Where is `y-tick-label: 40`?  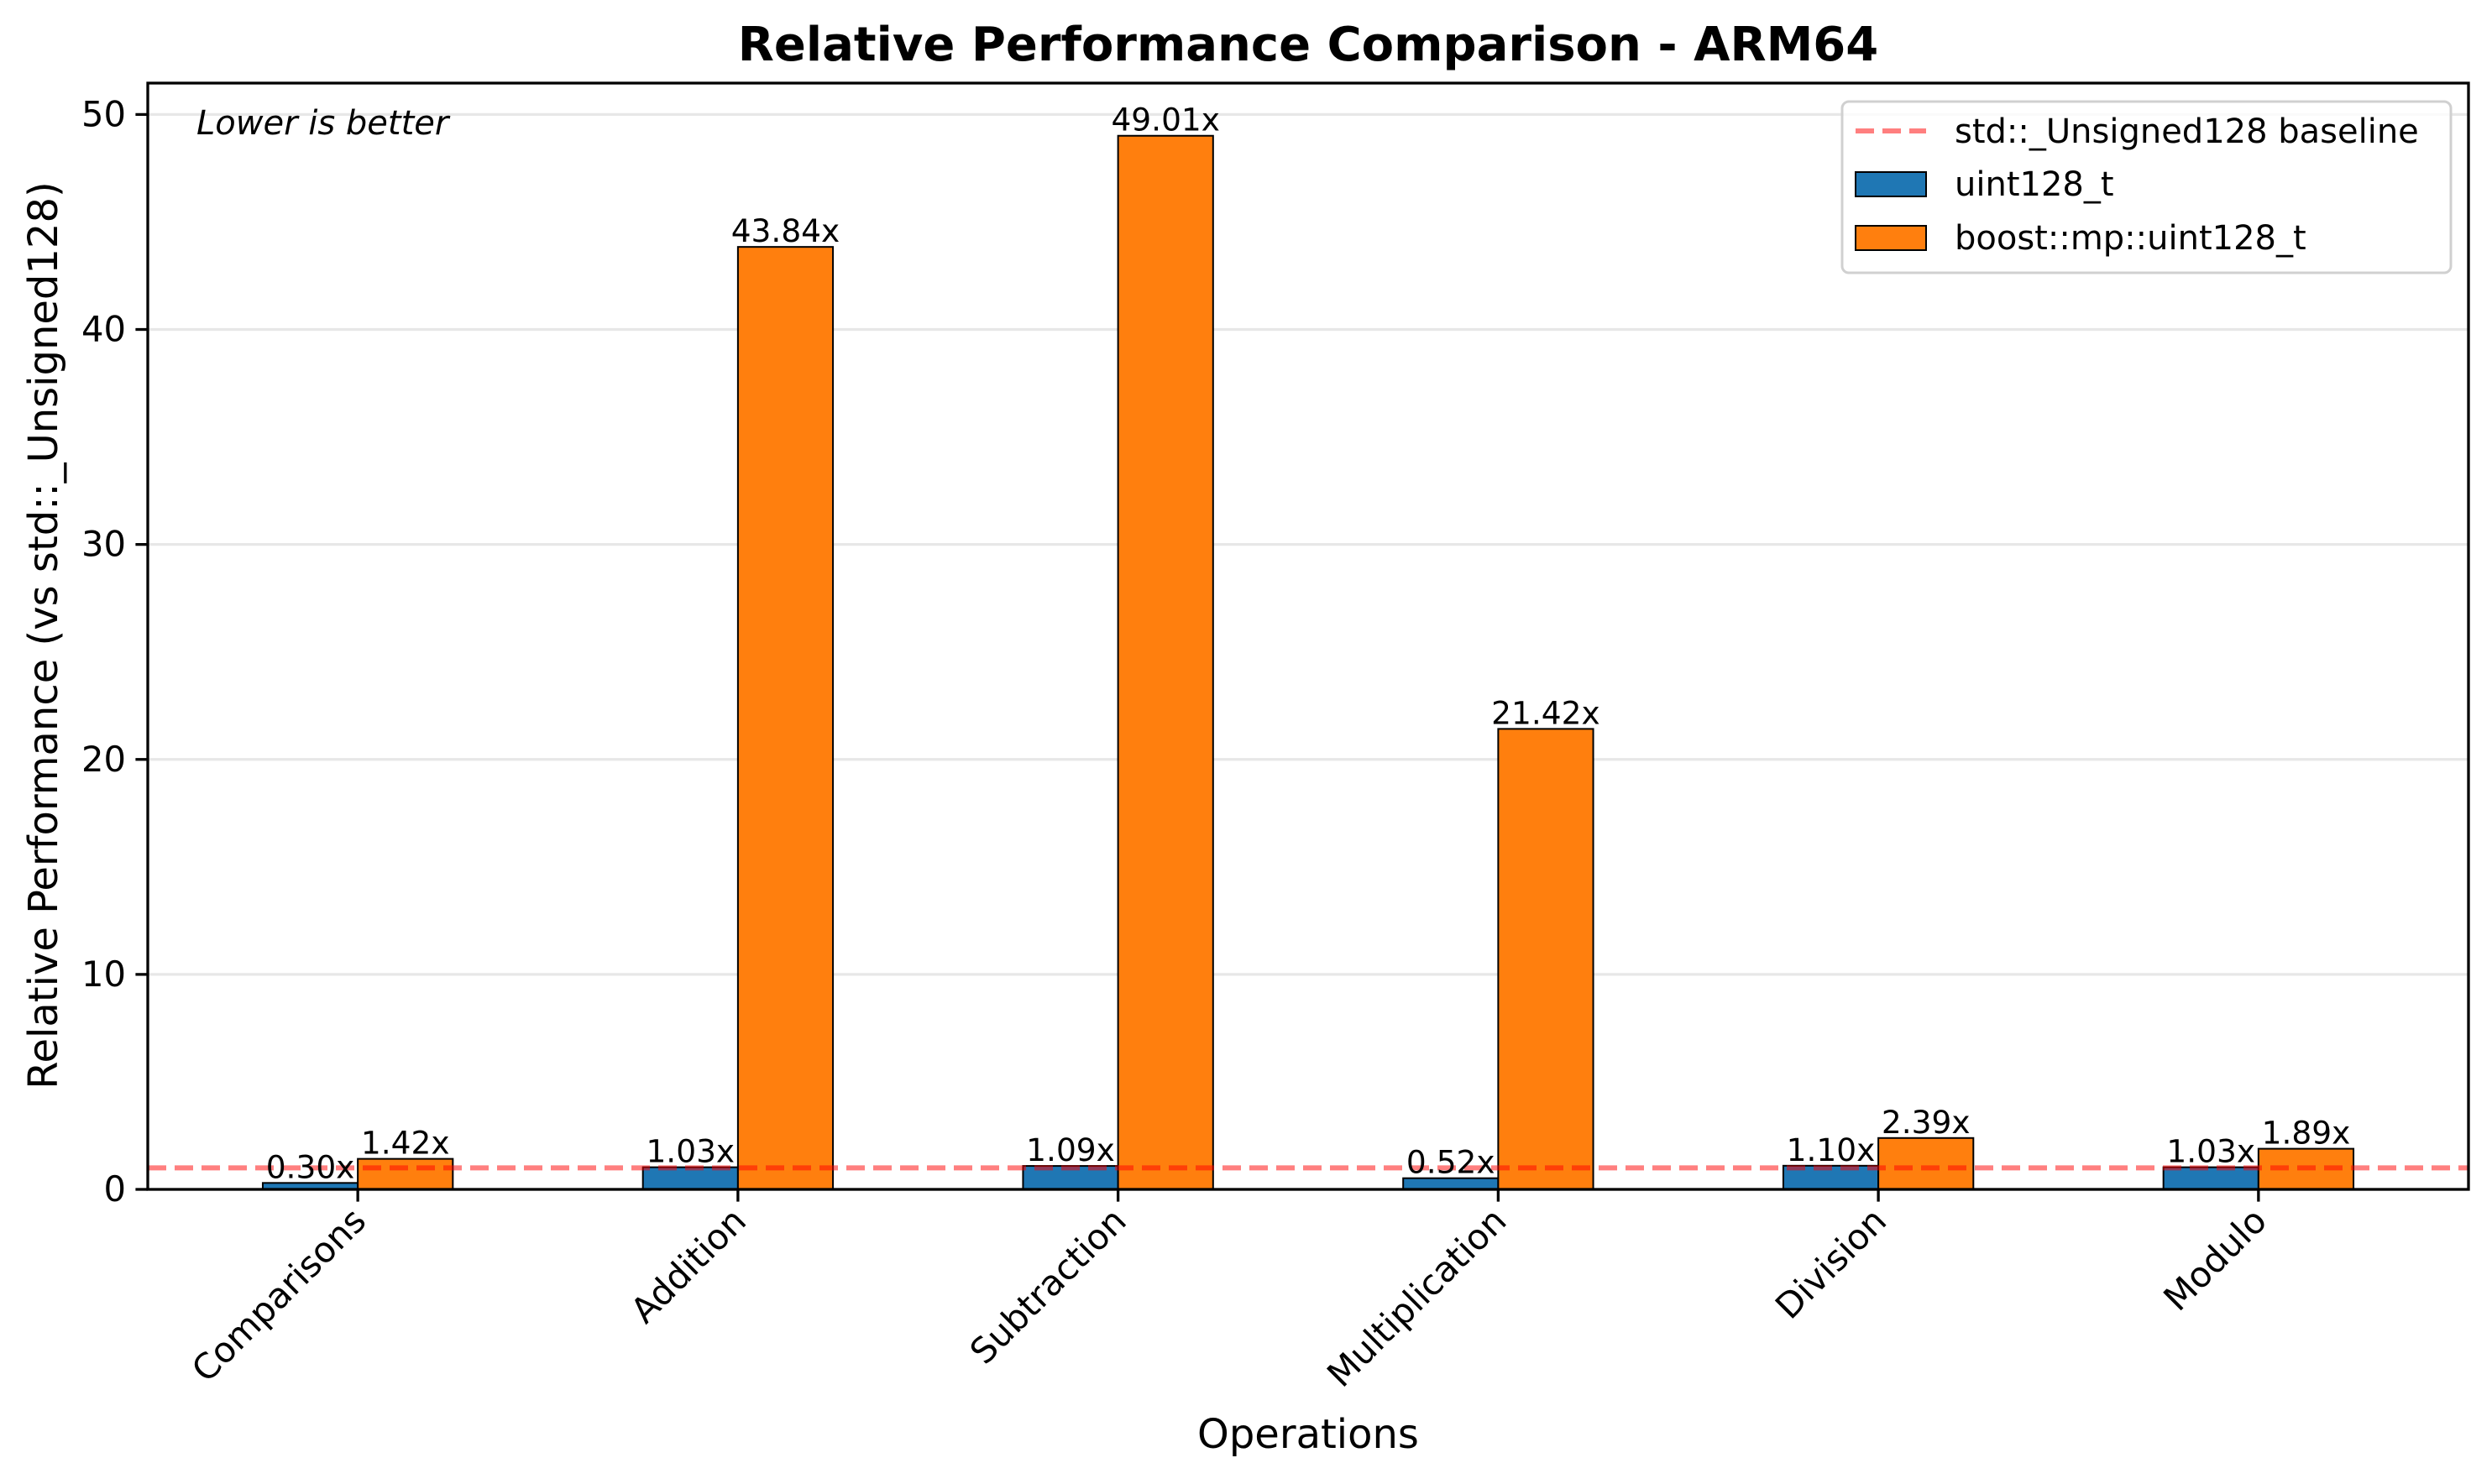 y-tick-label: 40 is located at coordinates (103, 329).